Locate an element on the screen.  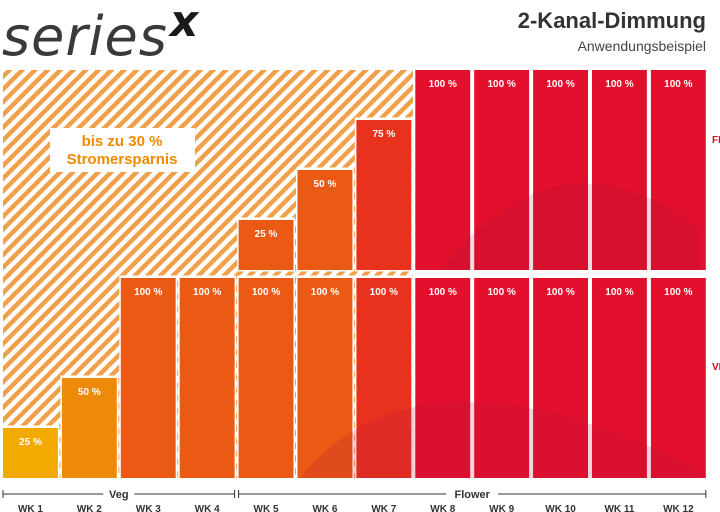
savings-callout: bis zu 30 % Stromersparnis is located at coordinates (122, 150).